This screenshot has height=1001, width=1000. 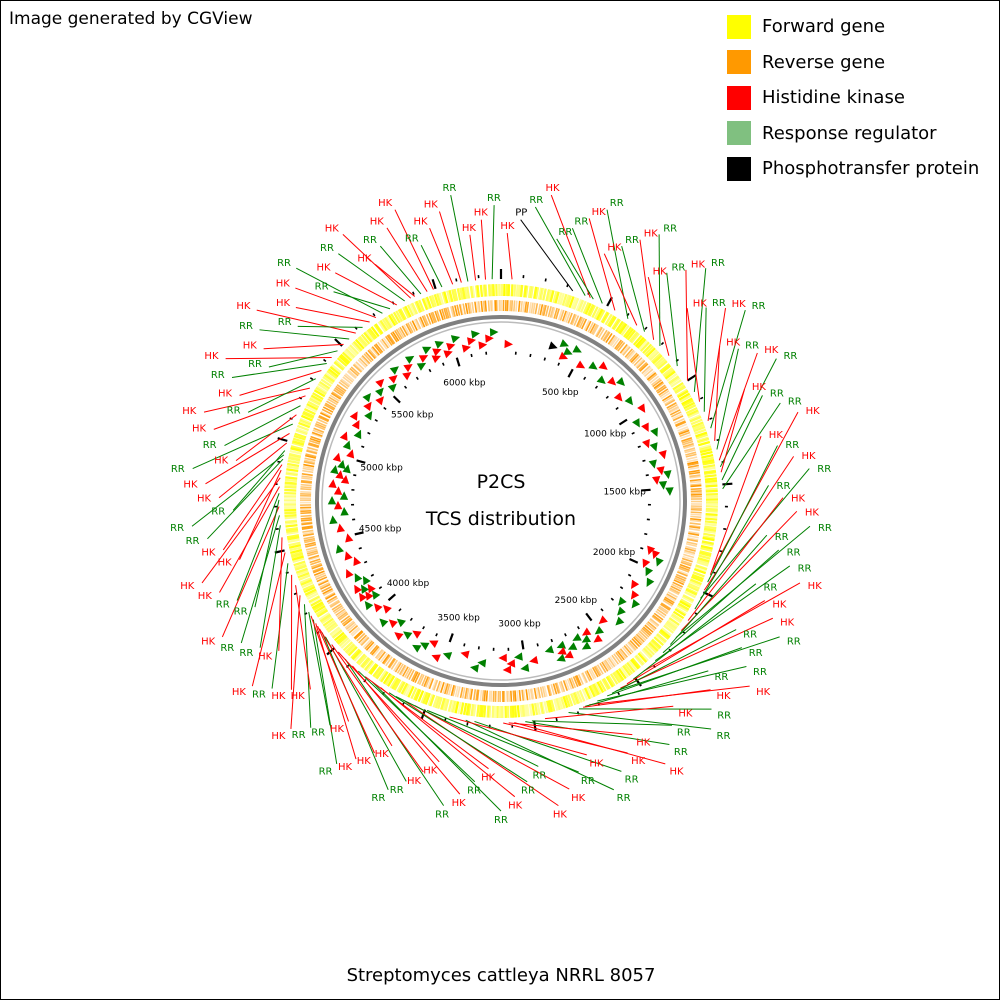 I want to click on tcs-feature-label: PP, so click(x=521, y=213).